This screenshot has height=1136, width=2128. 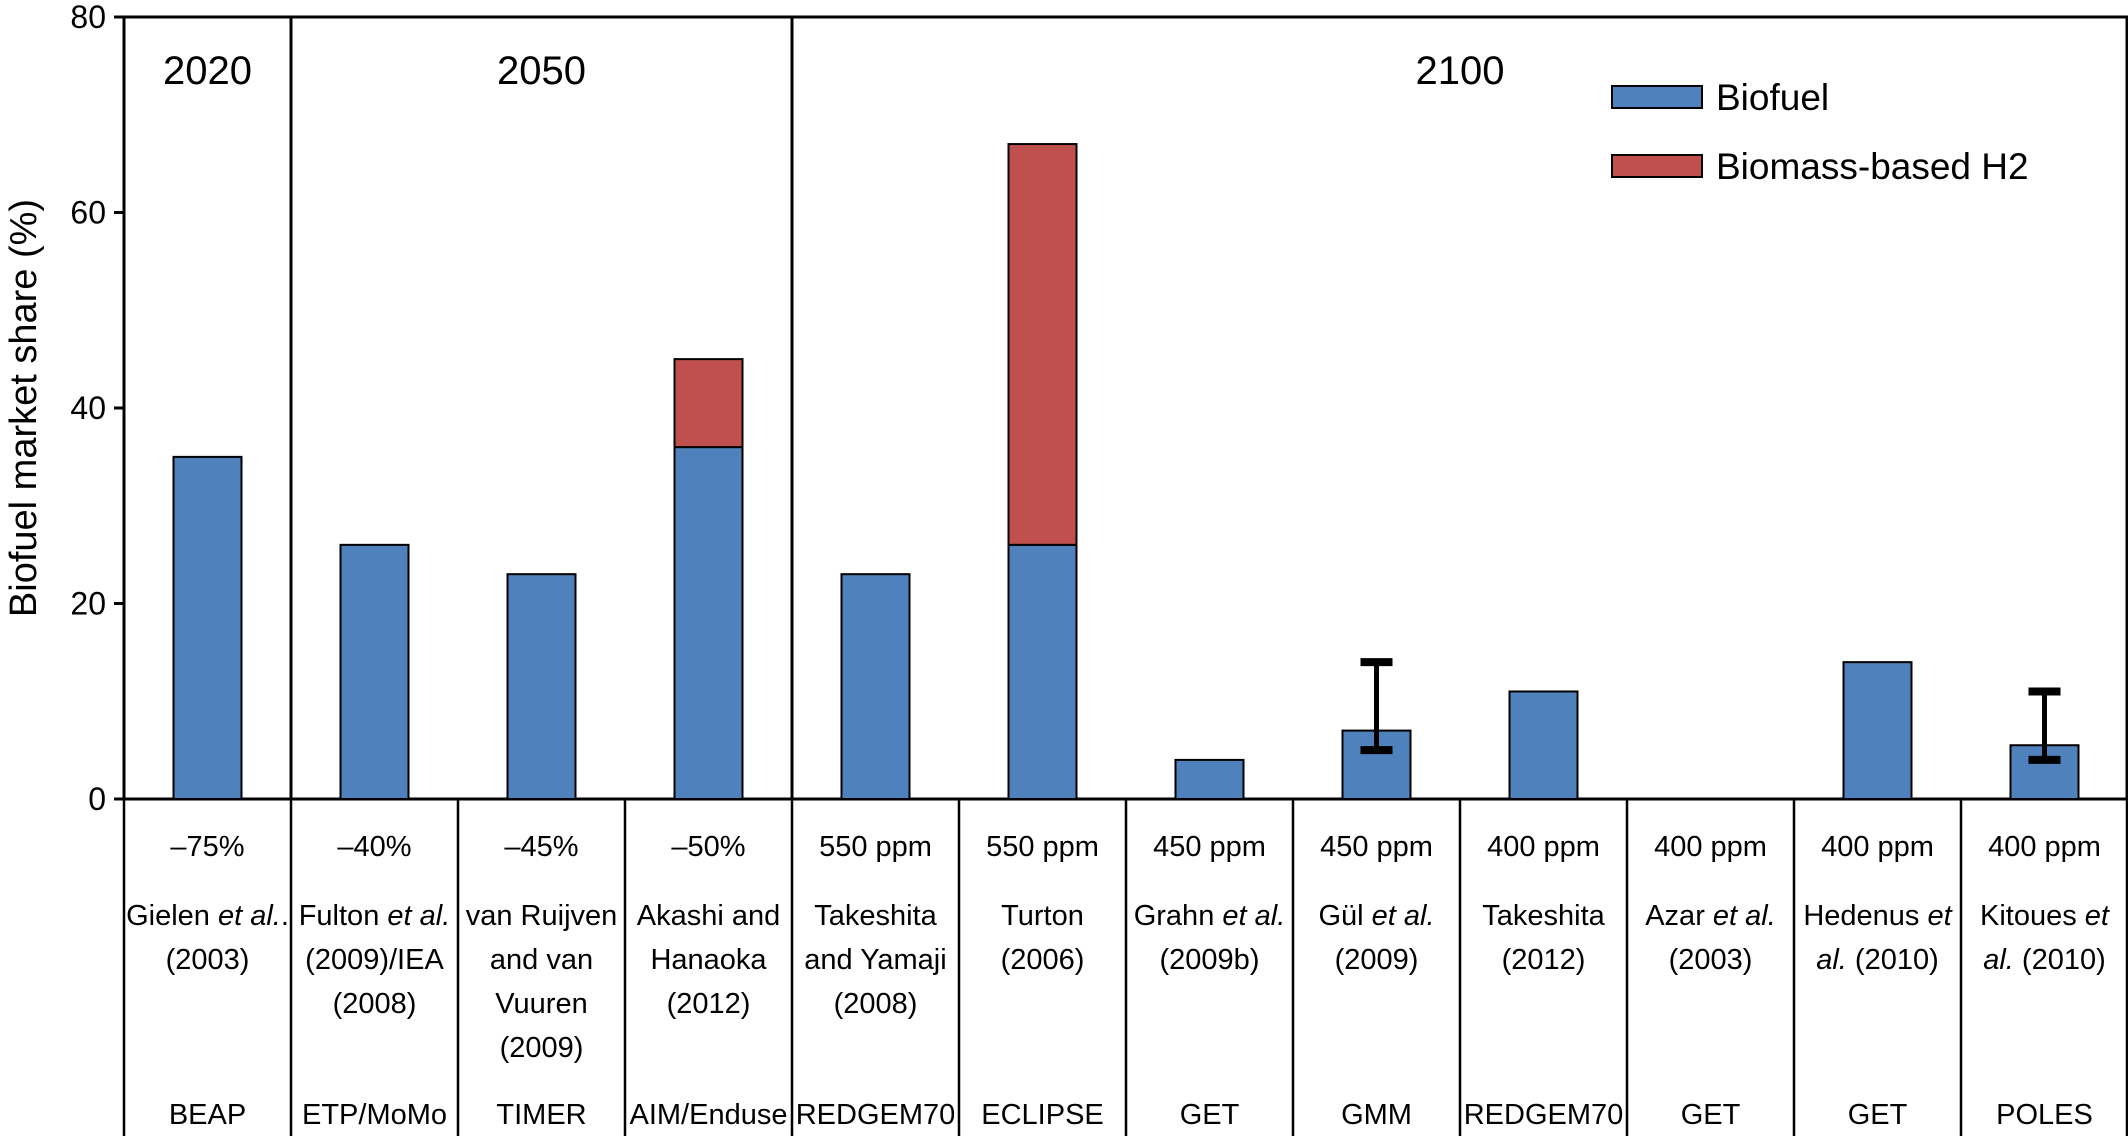 I want to click on legend-label-1: Biofuel, so click(x=1772, y=97).